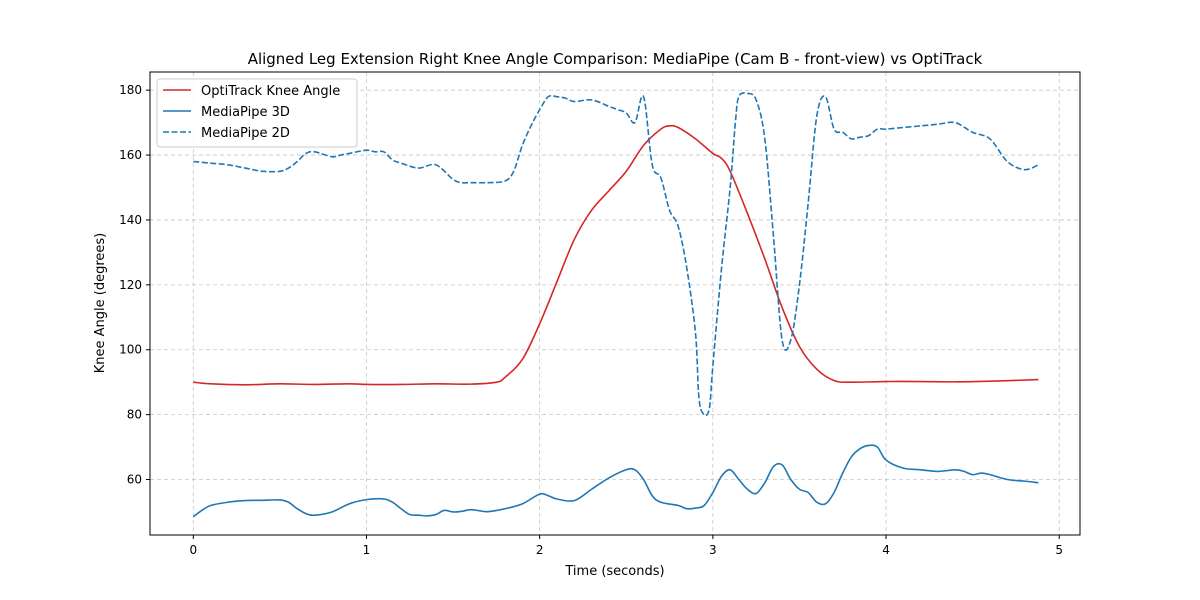 The height and width of the screenshot is (600, 1200). I want to click on y-tick-label: 100, so click(130, 350).